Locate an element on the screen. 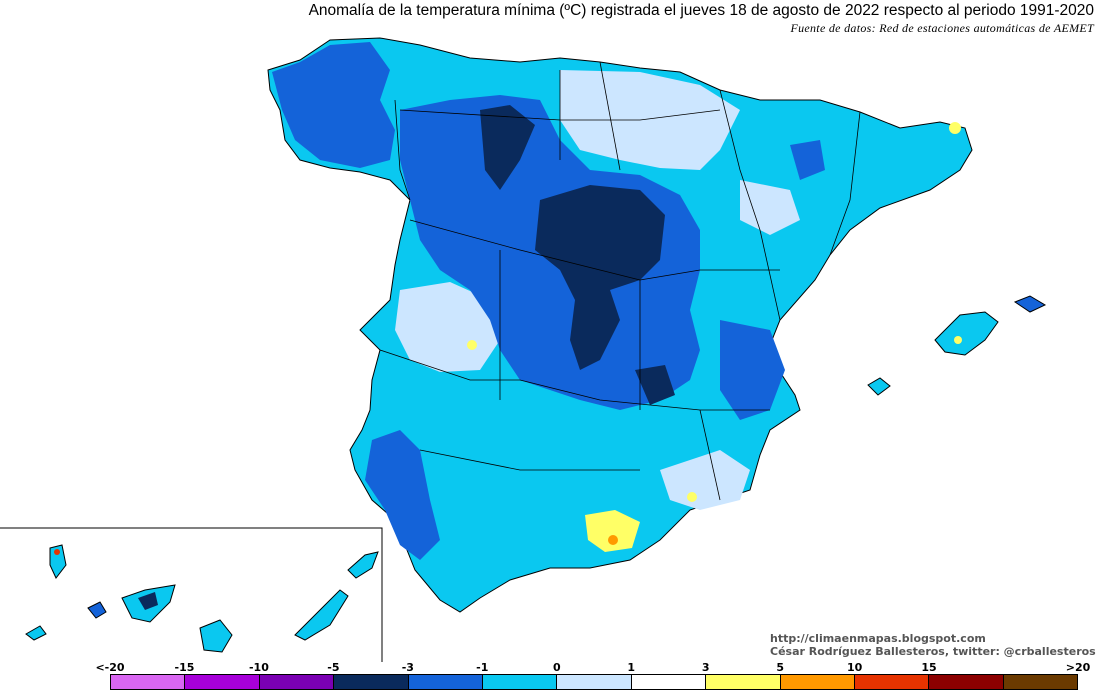  zone-granada-hot is located at coordinates (613, 540).